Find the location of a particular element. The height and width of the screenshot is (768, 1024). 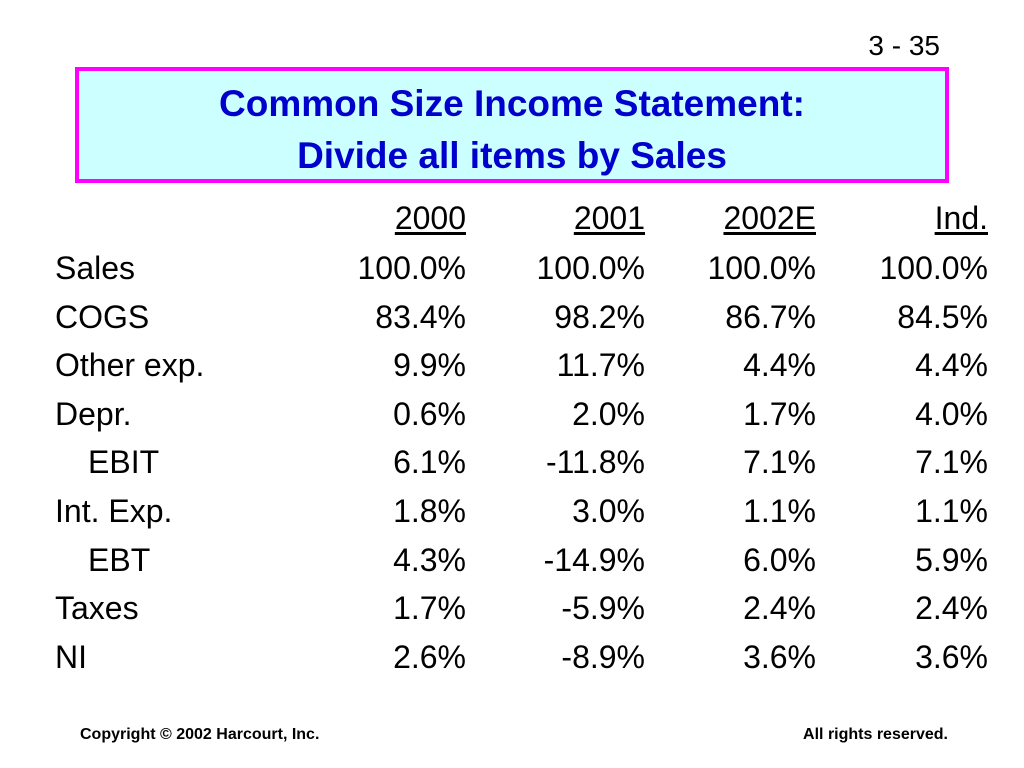

slide-number: 3 - 35 is located at coordinates (904, 45).